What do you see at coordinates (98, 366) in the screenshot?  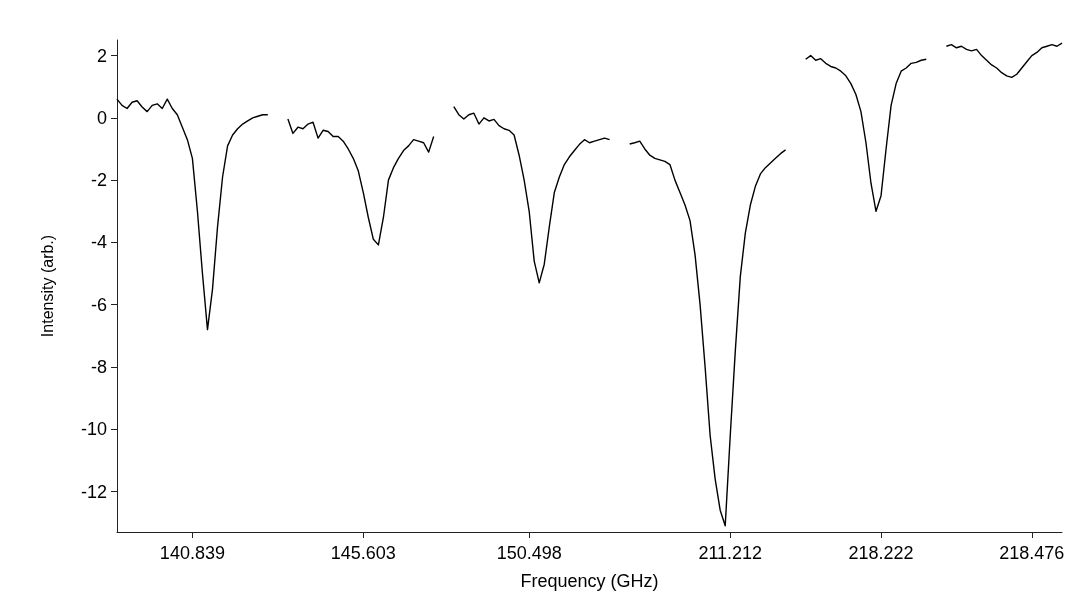 I see `y-tick-label: -8` at bounding box center [98, 366].